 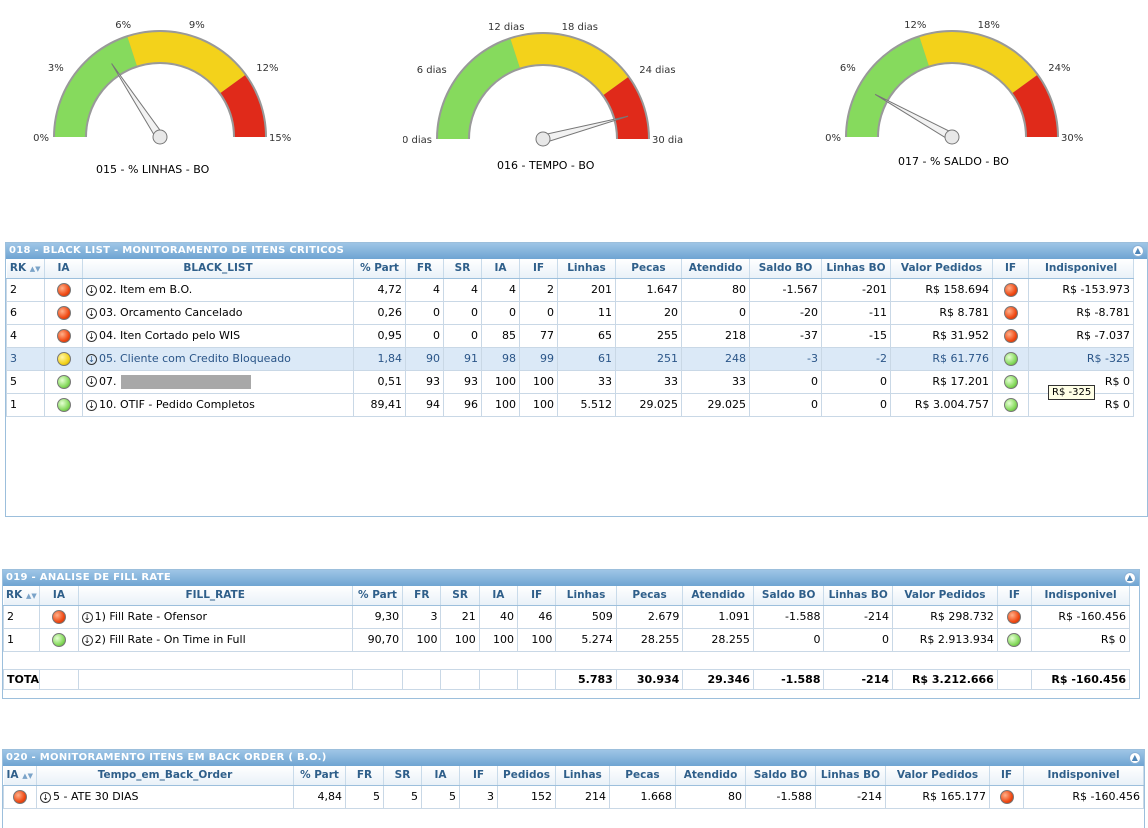 I want to click on item-name-cell: ↓ 02. Item em B.O., so click(x=218, y=289).